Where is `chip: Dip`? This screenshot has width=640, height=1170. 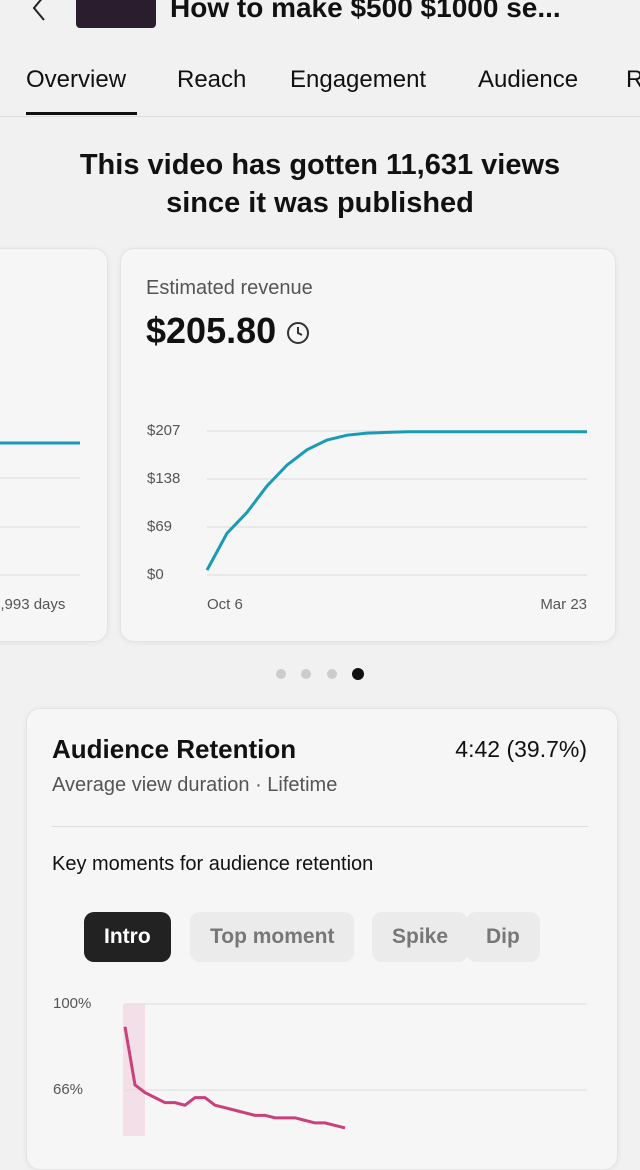
chip: Dip is located at coordinates (503, 937).